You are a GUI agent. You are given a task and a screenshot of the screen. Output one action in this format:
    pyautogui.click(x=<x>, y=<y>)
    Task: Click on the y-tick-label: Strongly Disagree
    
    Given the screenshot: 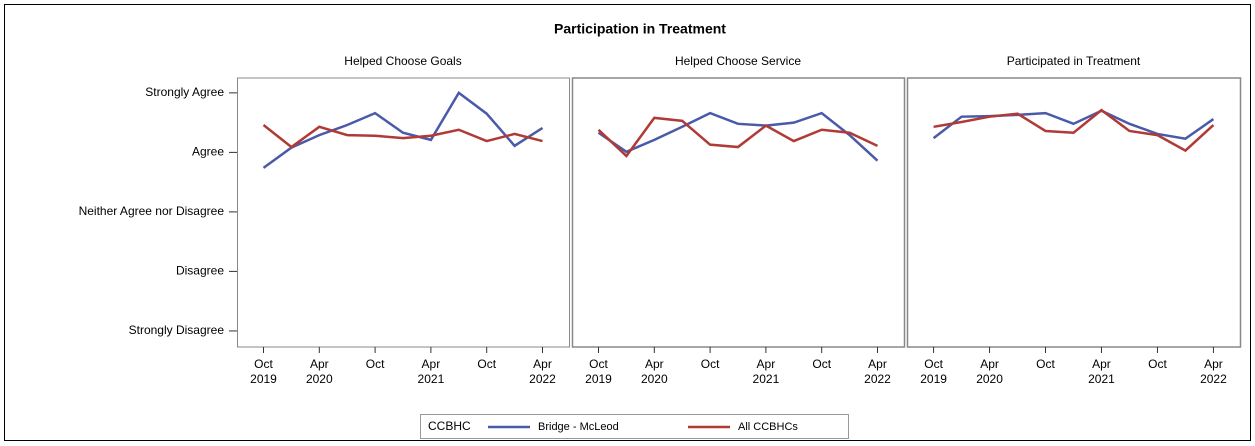 What is the action you would take?
    pyautogui.click(x=177, y=330)
    